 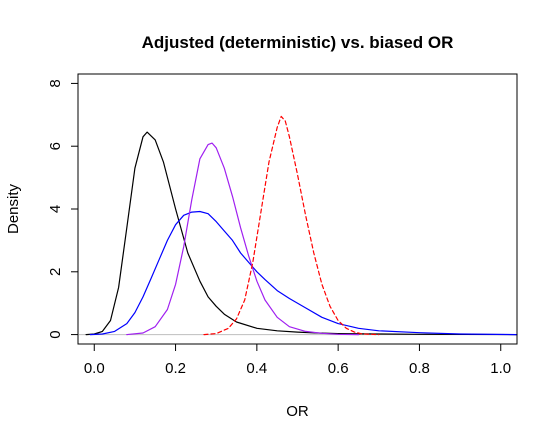 What do you see at coordinates (55, 83) in the screenshot?
I see `y-tick-label: 8` at bounding box center [55, 83].